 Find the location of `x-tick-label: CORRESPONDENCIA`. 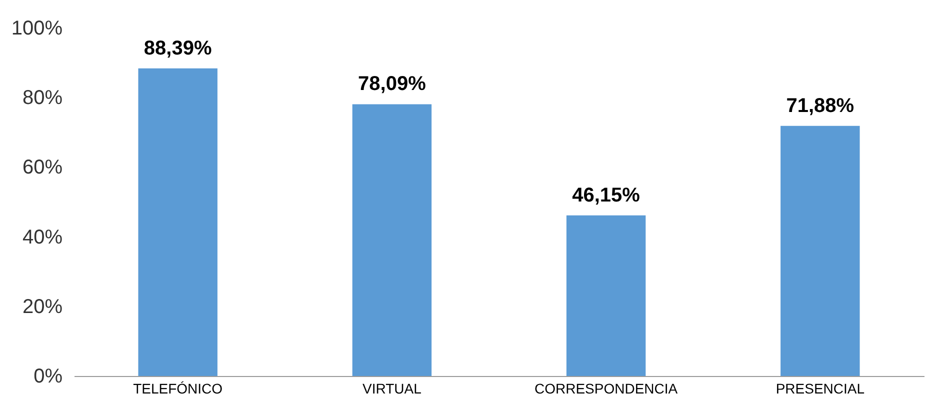

x-tick-label: CORRESPONDENCIA is located at coordinates (606, 388).